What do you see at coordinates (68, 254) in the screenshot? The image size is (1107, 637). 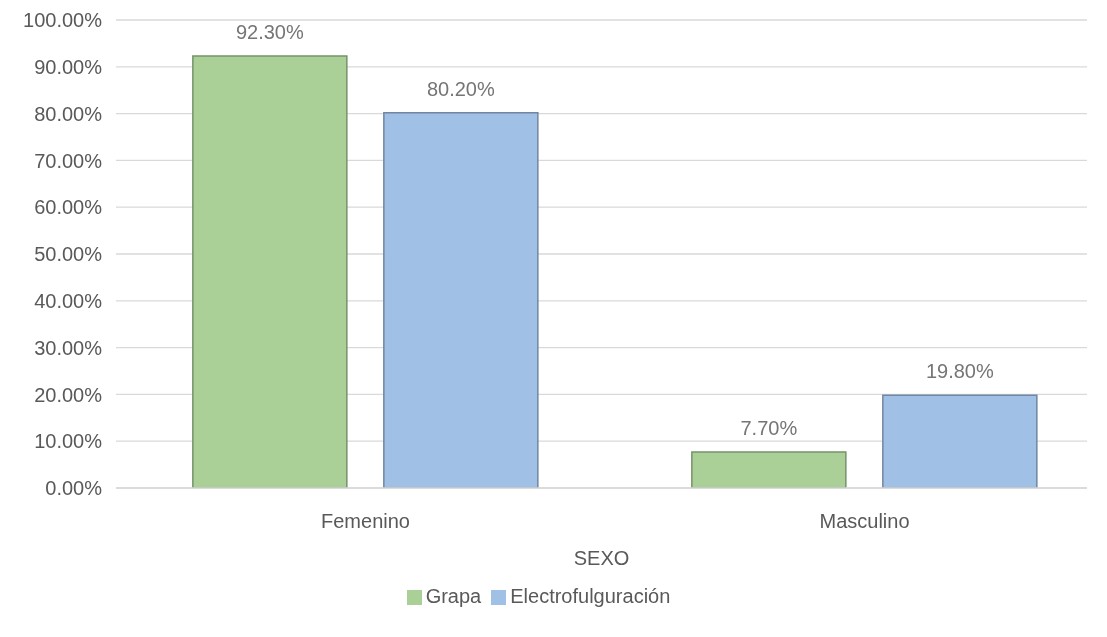 I see `y-tick-label: 50.00%` at bounding box center [68, 254].